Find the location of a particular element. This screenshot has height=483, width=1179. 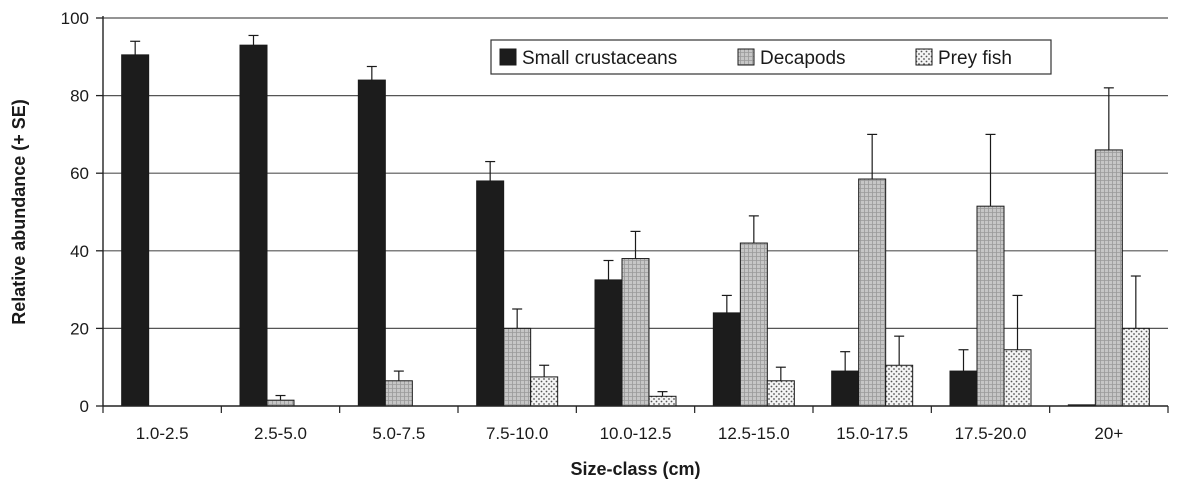

y-tick-label: 40 is located at coordinates (79, 251).